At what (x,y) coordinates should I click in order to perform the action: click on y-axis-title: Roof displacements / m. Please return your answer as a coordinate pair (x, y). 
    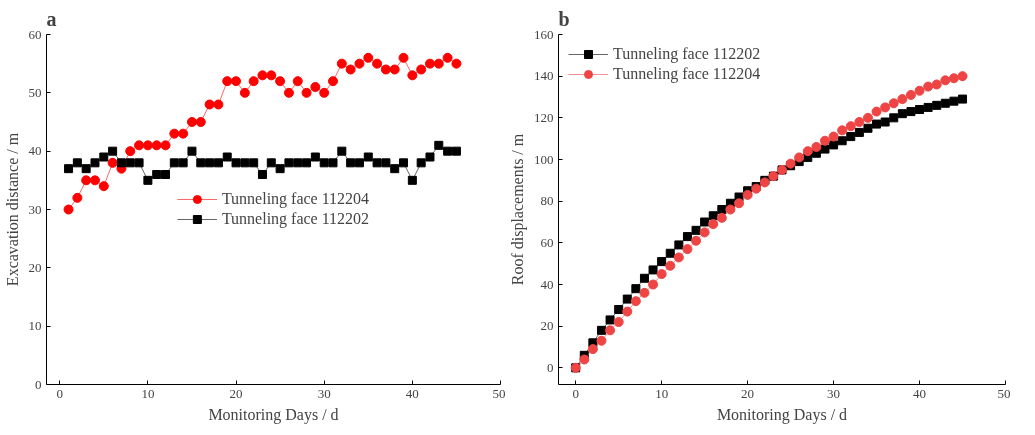
    Looking at the image, I should click on (518, 209).